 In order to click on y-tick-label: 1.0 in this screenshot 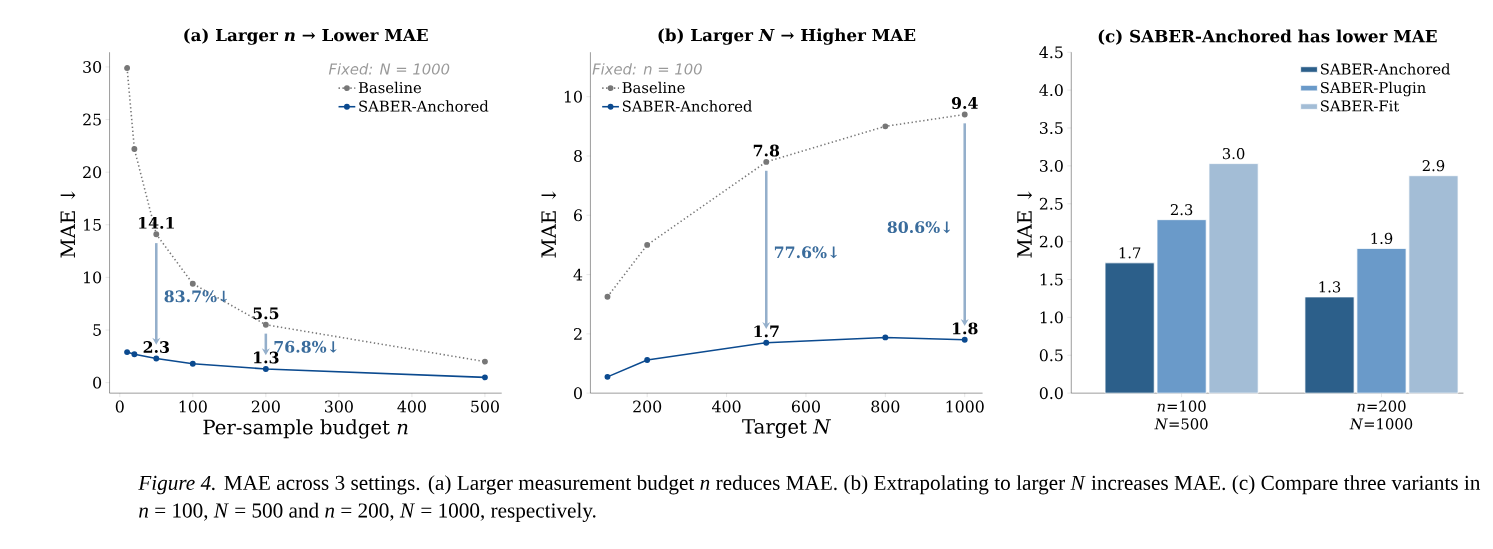, I will do `click(1051, 317)`.